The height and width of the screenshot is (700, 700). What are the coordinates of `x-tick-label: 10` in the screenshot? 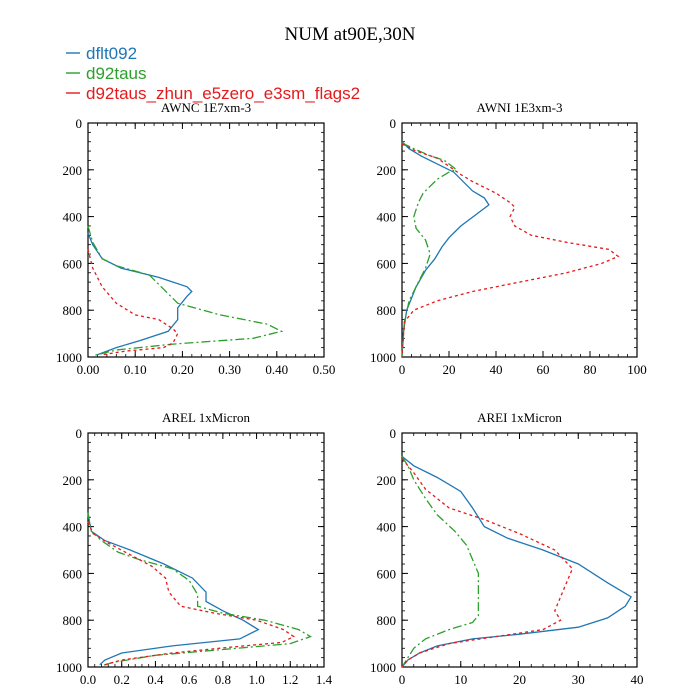 It's located at (460, 679).